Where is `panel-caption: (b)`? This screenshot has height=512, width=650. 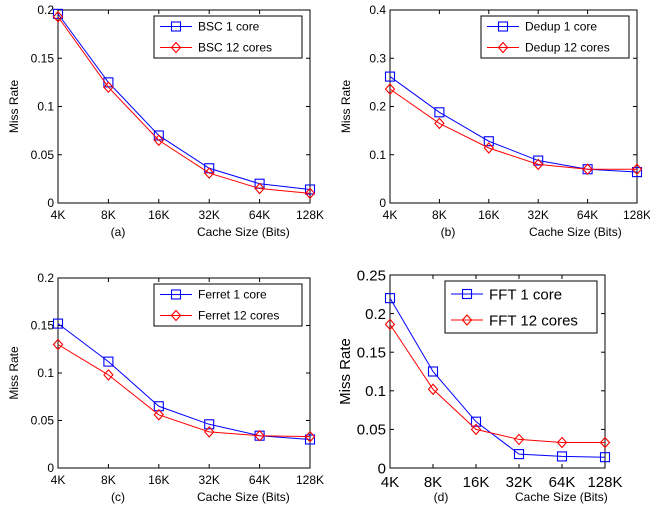
panel-caption: (b) is located at coordinates (448, 232).